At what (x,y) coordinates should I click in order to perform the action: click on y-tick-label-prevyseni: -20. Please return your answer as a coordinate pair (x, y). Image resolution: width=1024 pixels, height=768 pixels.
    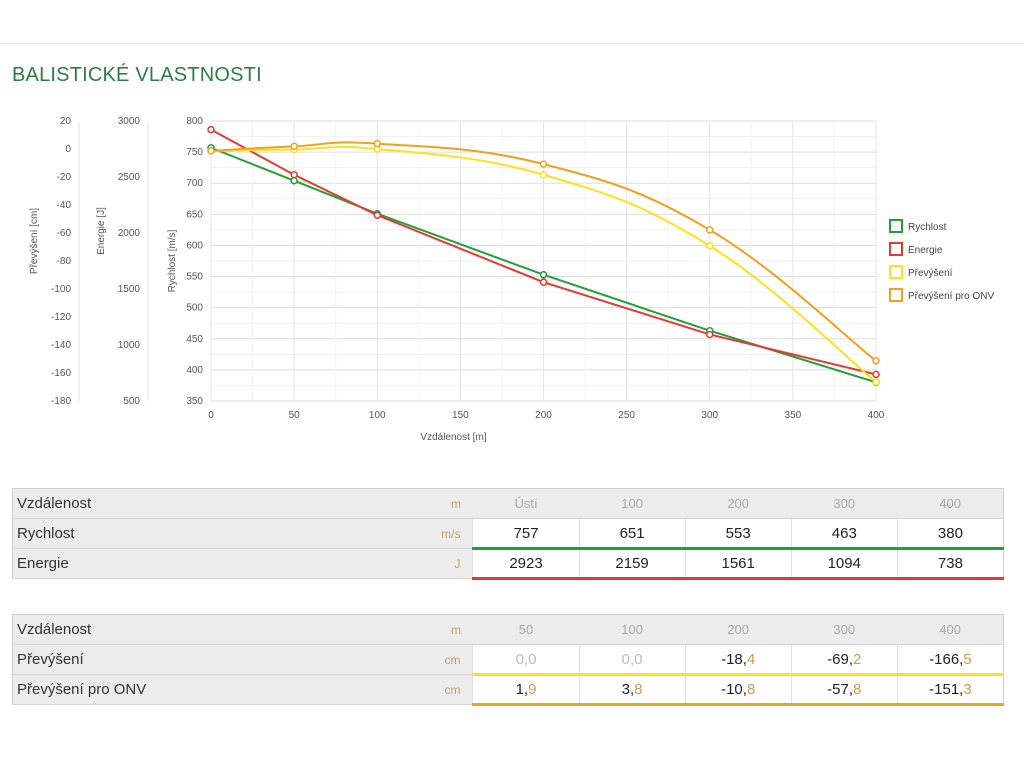
    Looking at the image, I should click on (64, 177).